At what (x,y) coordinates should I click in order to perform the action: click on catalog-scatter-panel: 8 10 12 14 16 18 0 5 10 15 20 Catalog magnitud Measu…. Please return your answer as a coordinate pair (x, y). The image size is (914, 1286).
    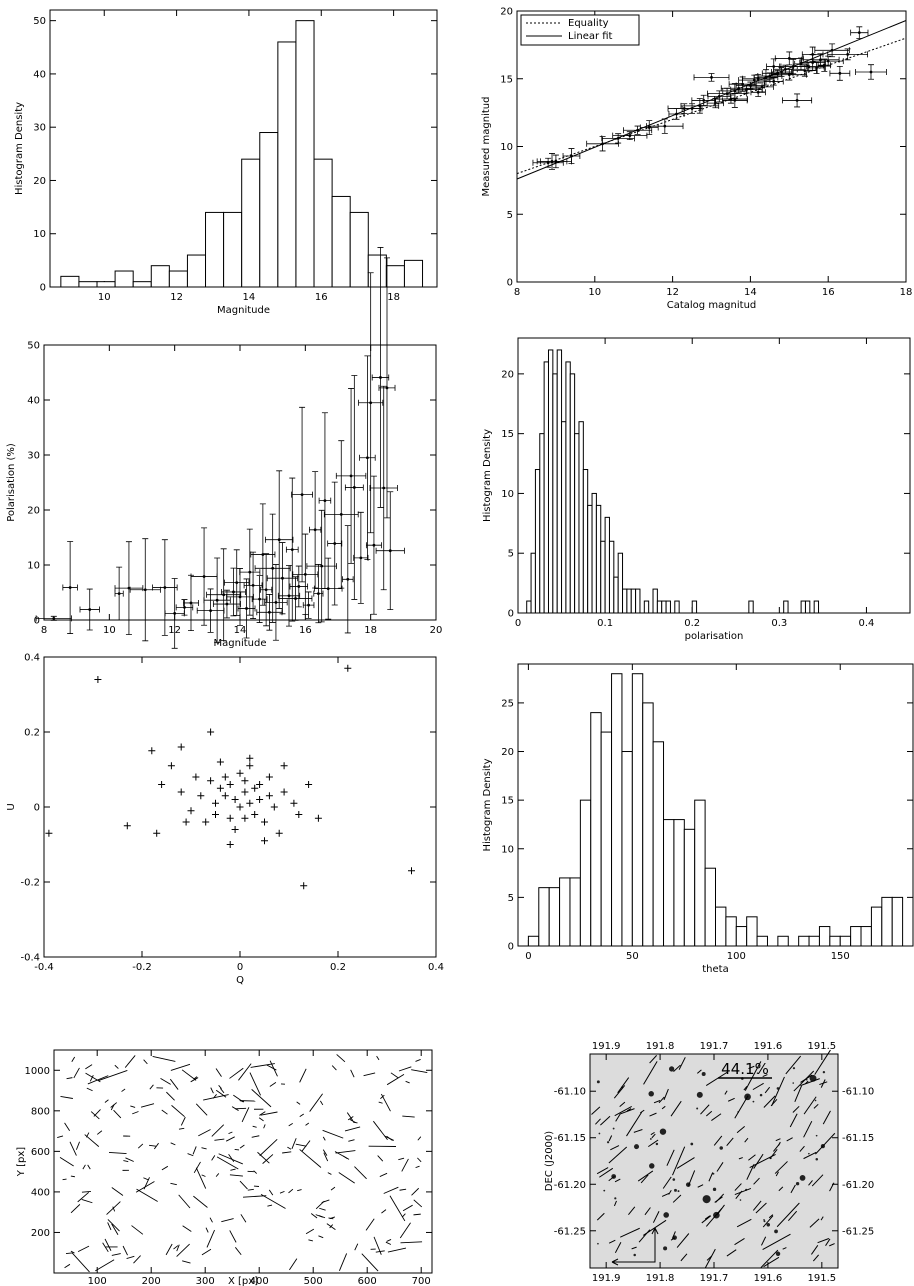
    Looking at the image, I should click on (696, 159).